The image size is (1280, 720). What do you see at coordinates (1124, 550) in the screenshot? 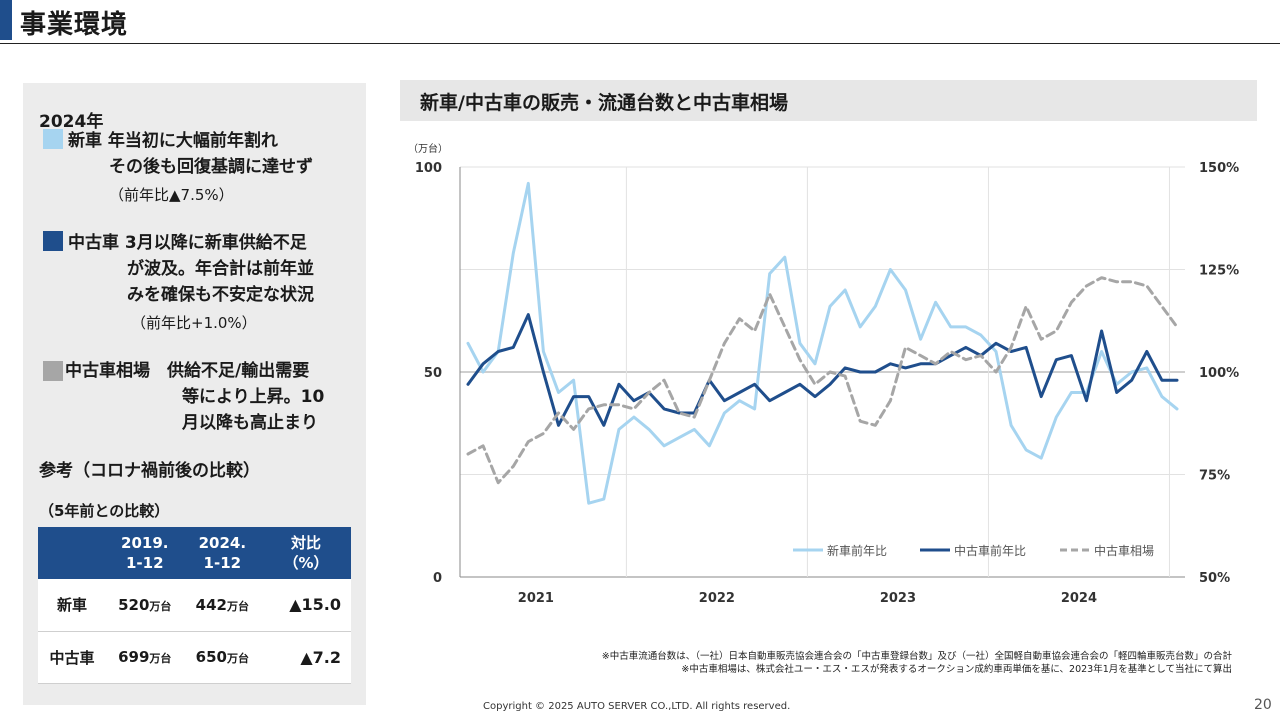
I see `legend-label: 中古車相場` at bounding box center [1124, 550].